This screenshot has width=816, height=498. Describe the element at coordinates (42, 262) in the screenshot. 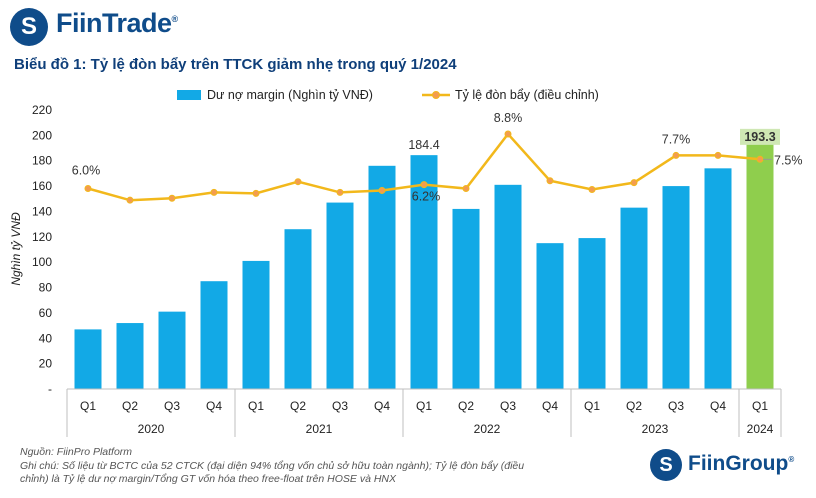

I see `y-tick-label: 100` at that location.